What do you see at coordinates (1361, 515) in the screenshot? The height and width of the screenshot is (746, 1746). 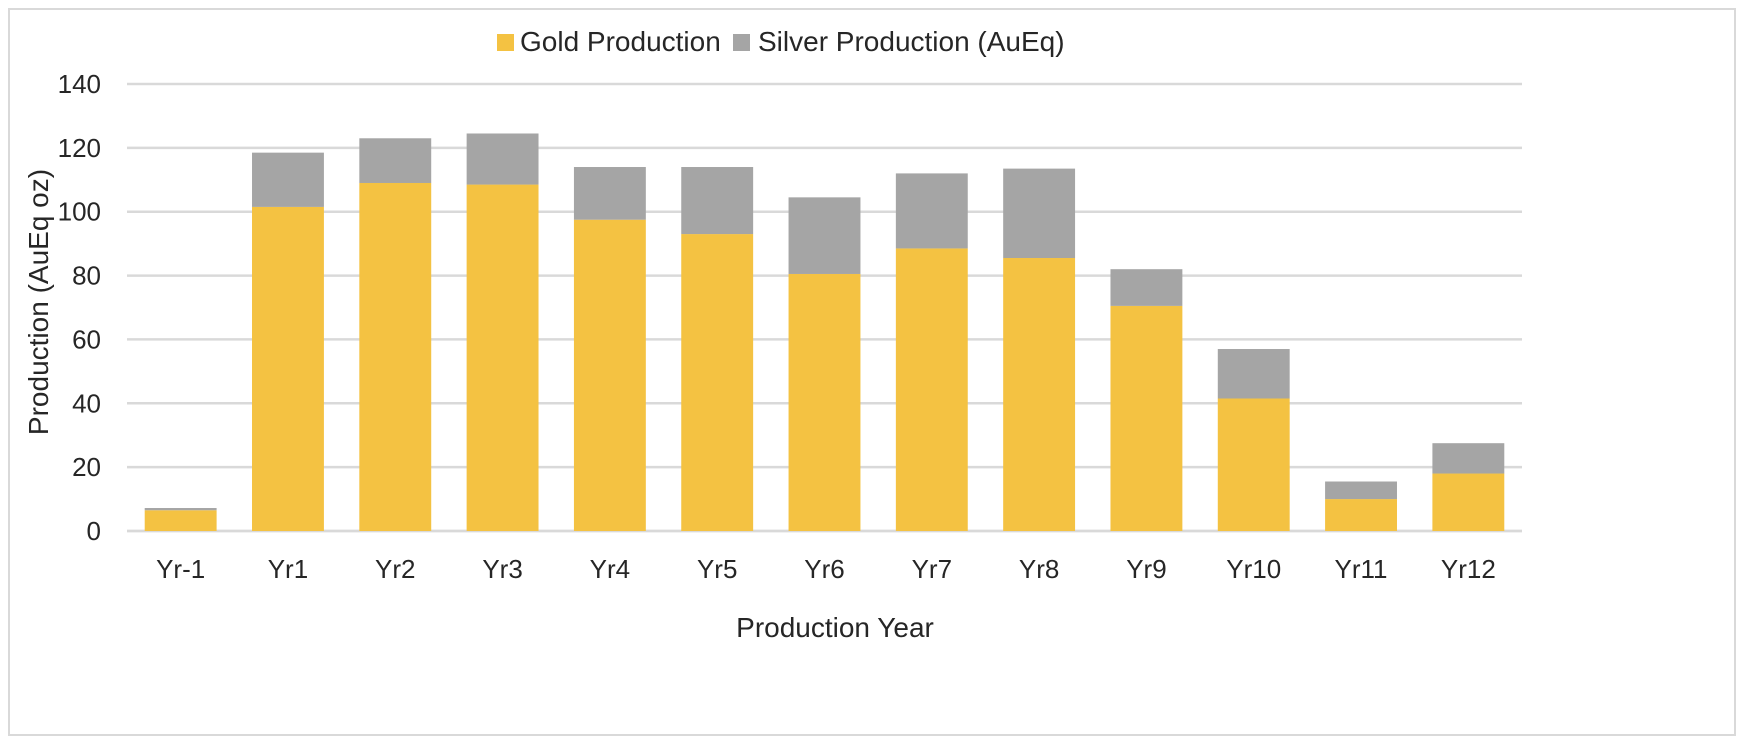 I see `bar-gold-yr11` at bounding box center [1361, 515].